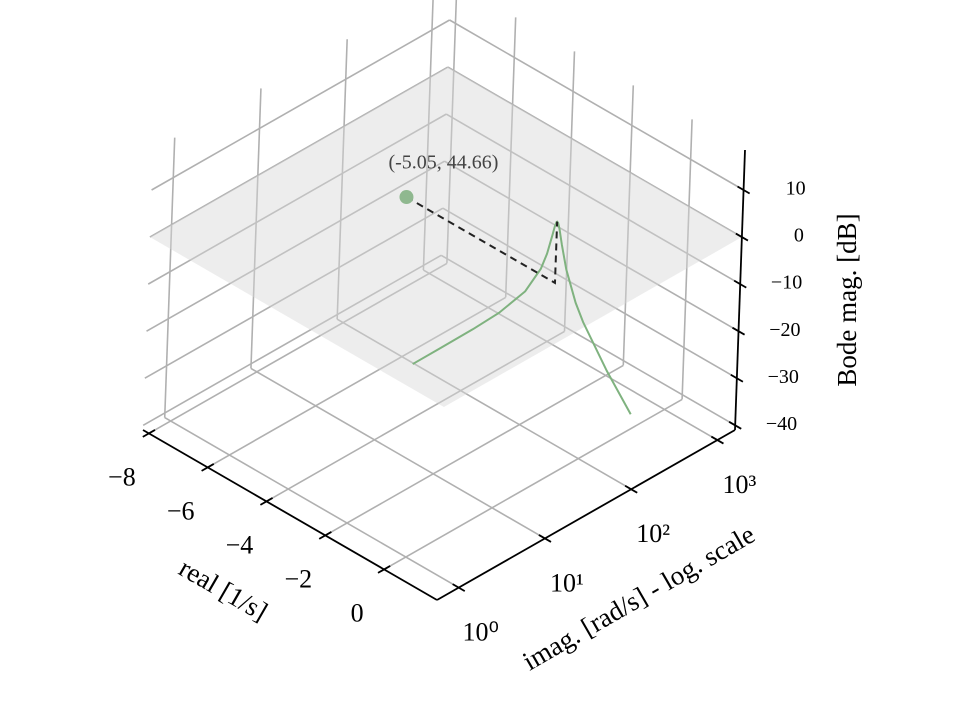 The height and width of the screenshot is (701, 967). What do you see at coordinates (482, 240) in the screenshot?
I see `projection-line` at bounding box center [482, 240].